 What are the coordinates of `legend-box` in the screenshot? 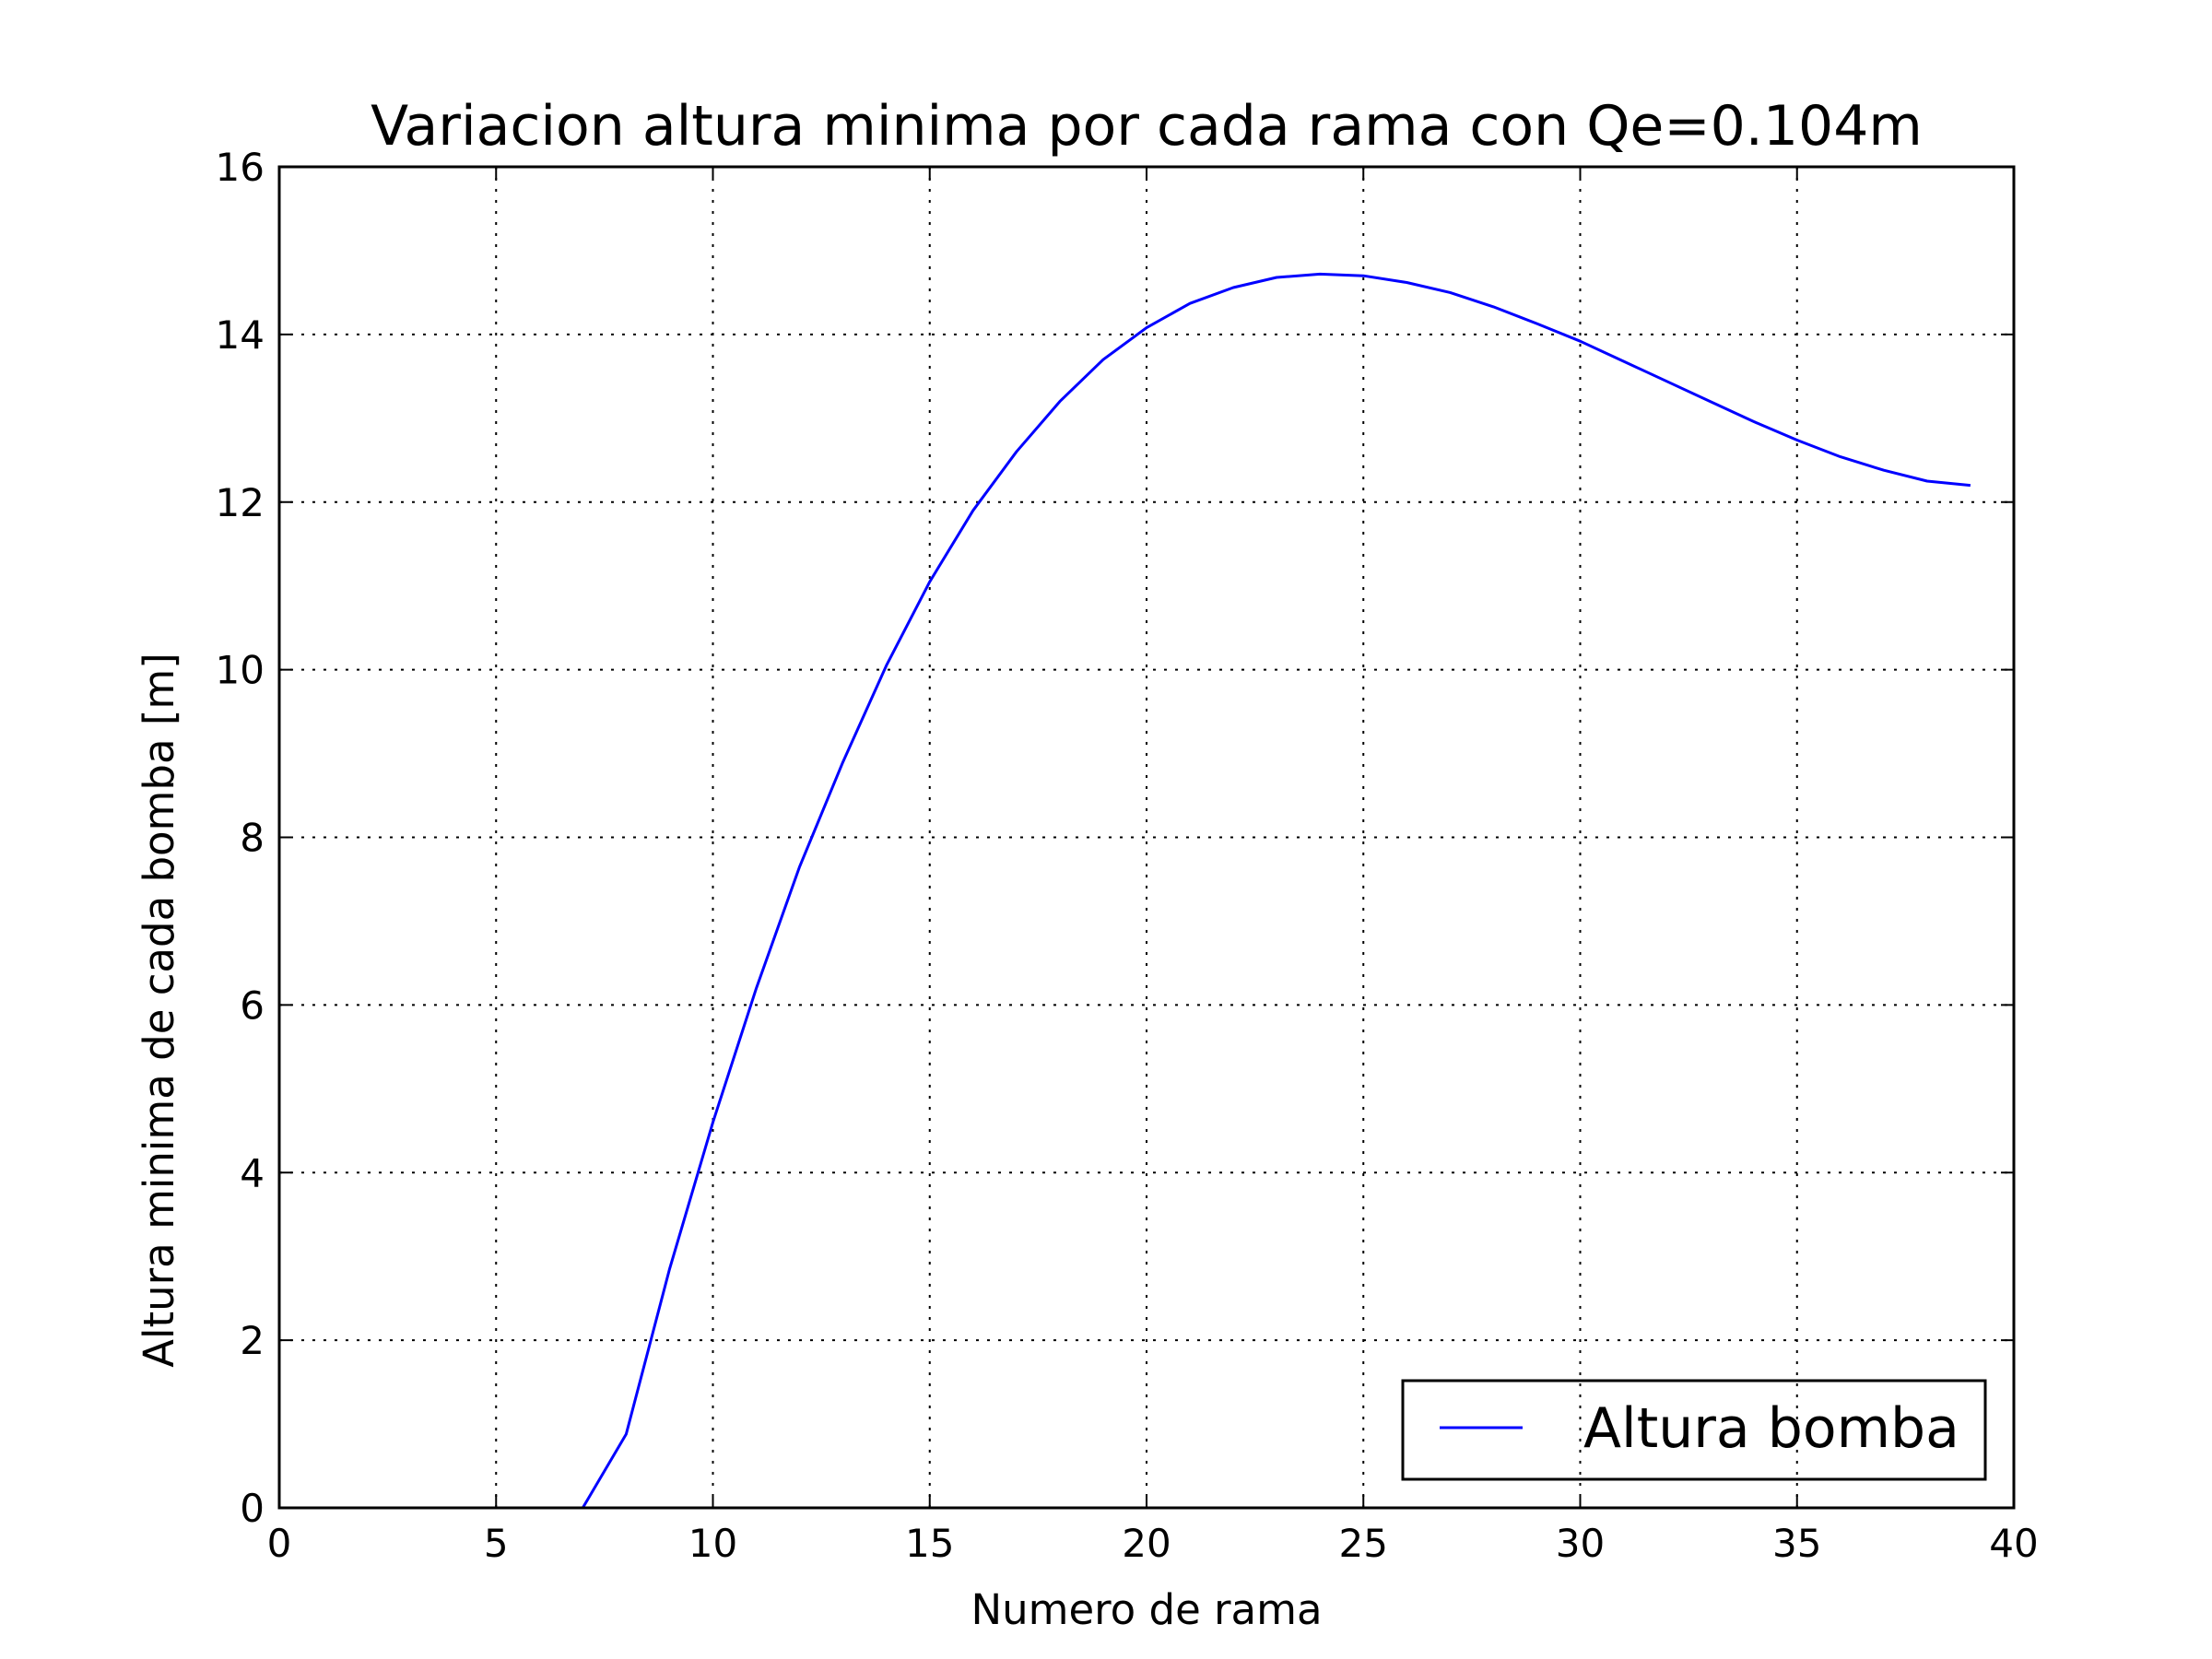 It's located at (1694, 1430).